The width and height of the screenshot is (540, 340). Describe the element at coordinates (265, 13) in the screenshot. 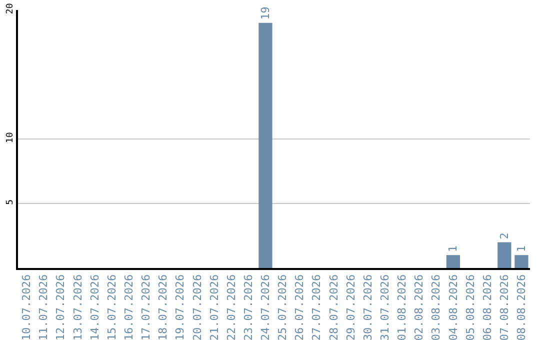

I see `data-label: 19` at that location.